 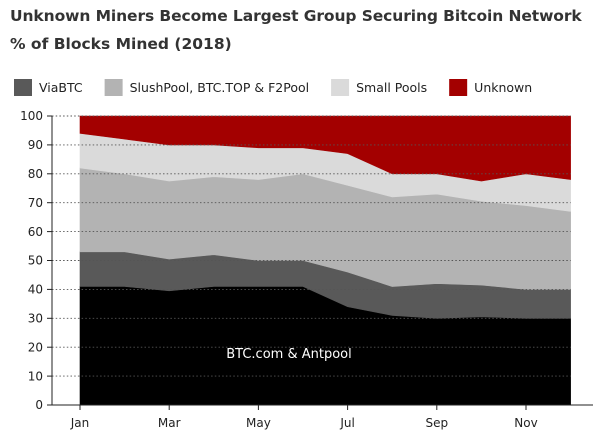 What do you see at coordinates (61, 87) in the screenshot?
I see `legend-label-viabtc: ViaBTC` at bounding box center [61, 87].